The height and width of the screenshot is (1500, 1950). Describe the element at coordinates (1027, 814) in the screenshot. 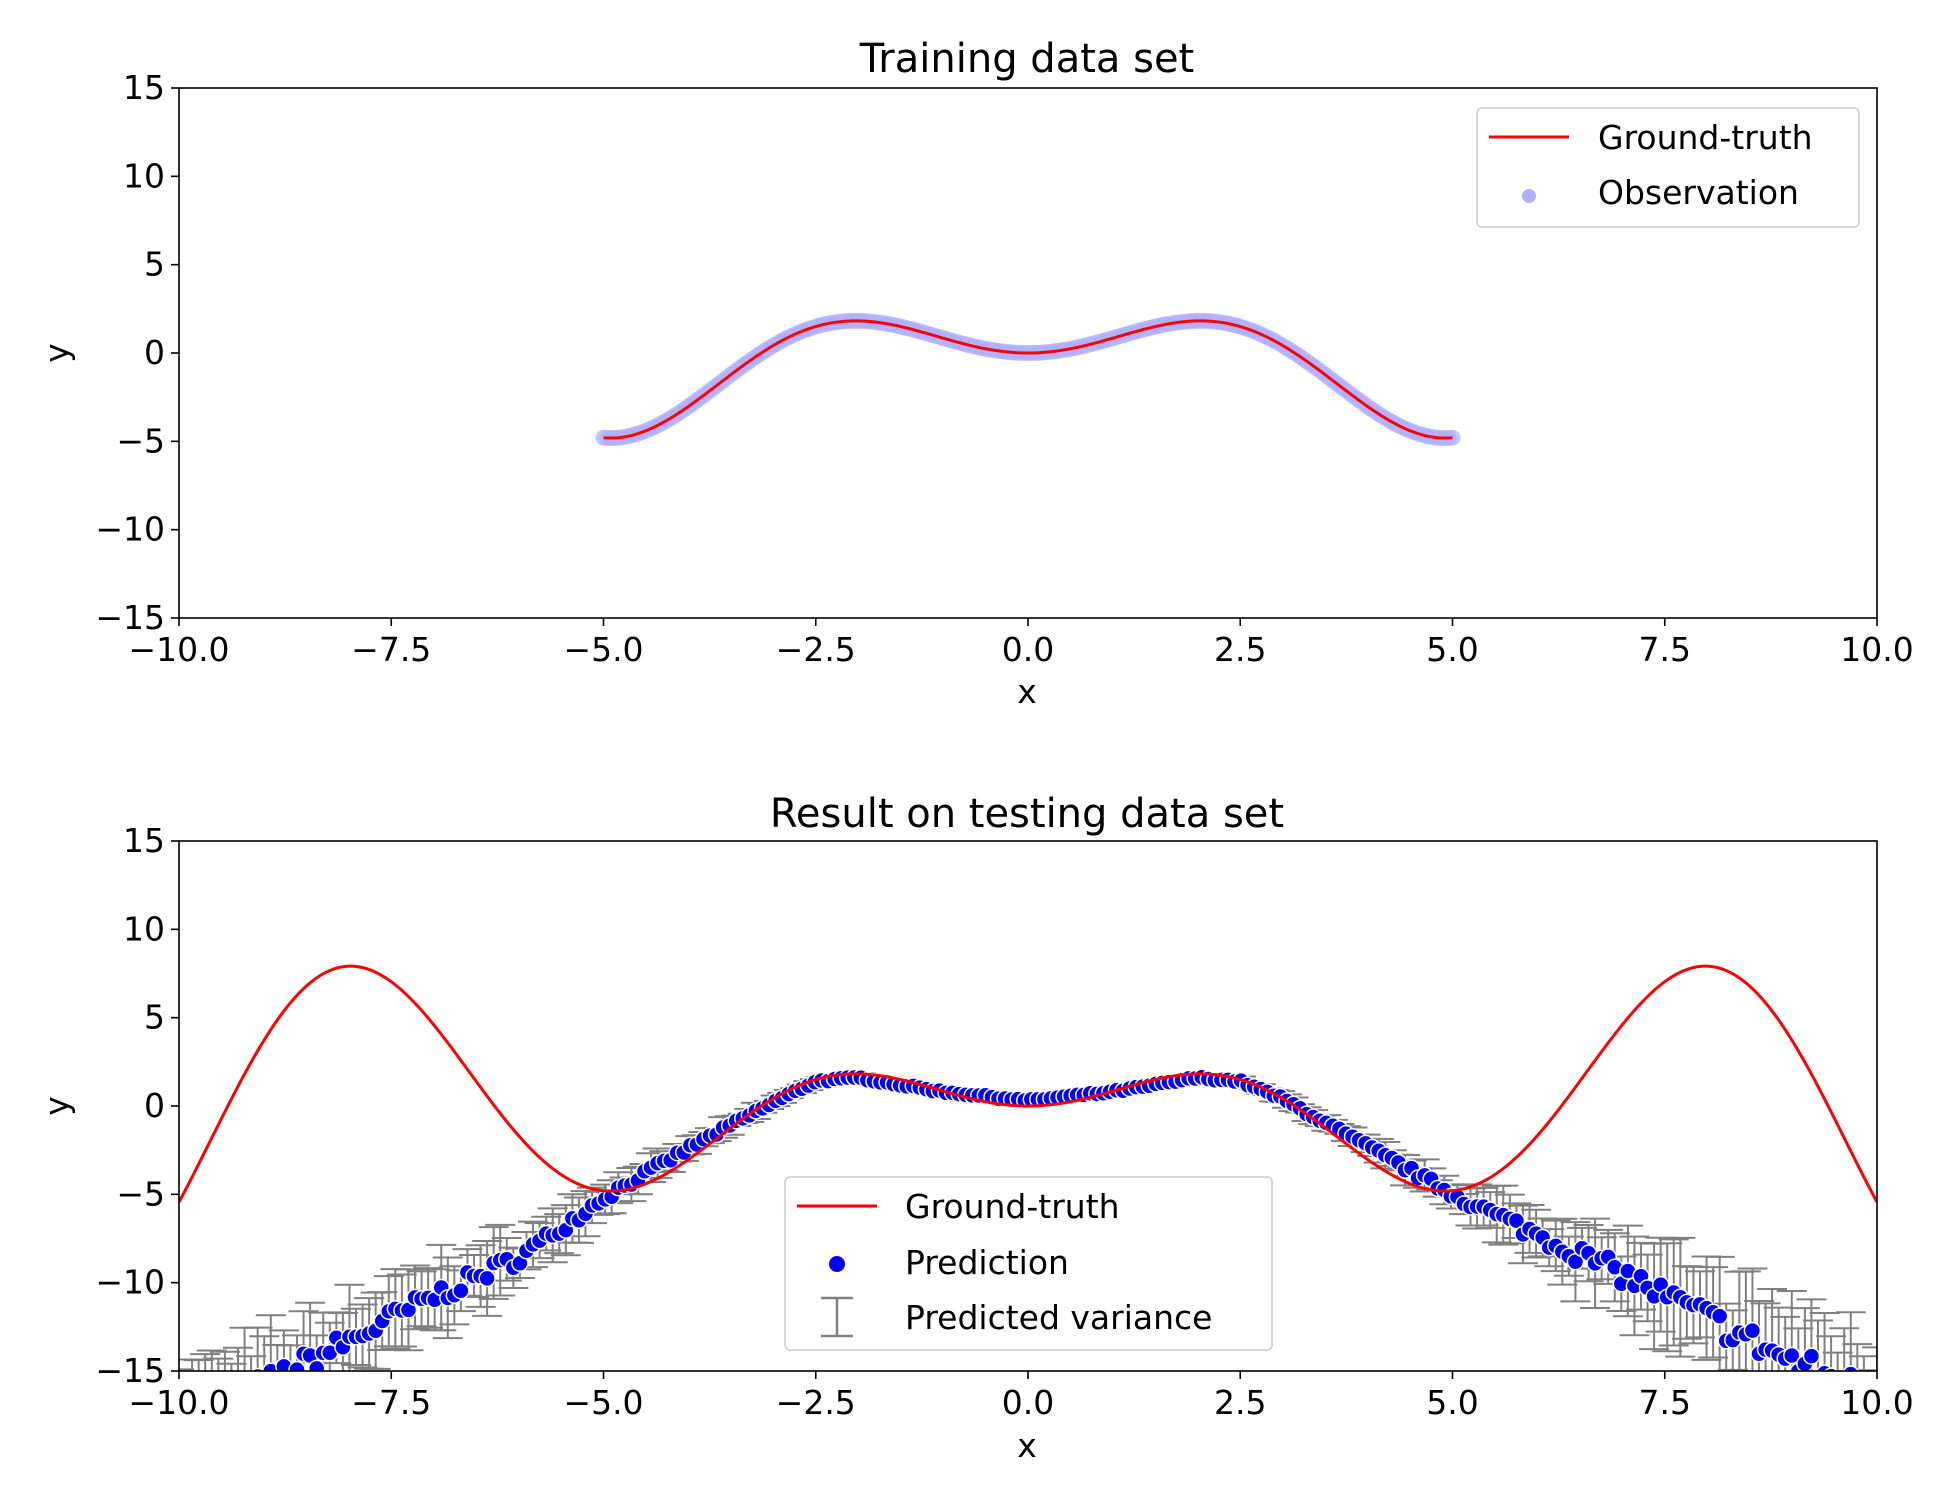

I see `chart-title: Result on testing data set` at that location.